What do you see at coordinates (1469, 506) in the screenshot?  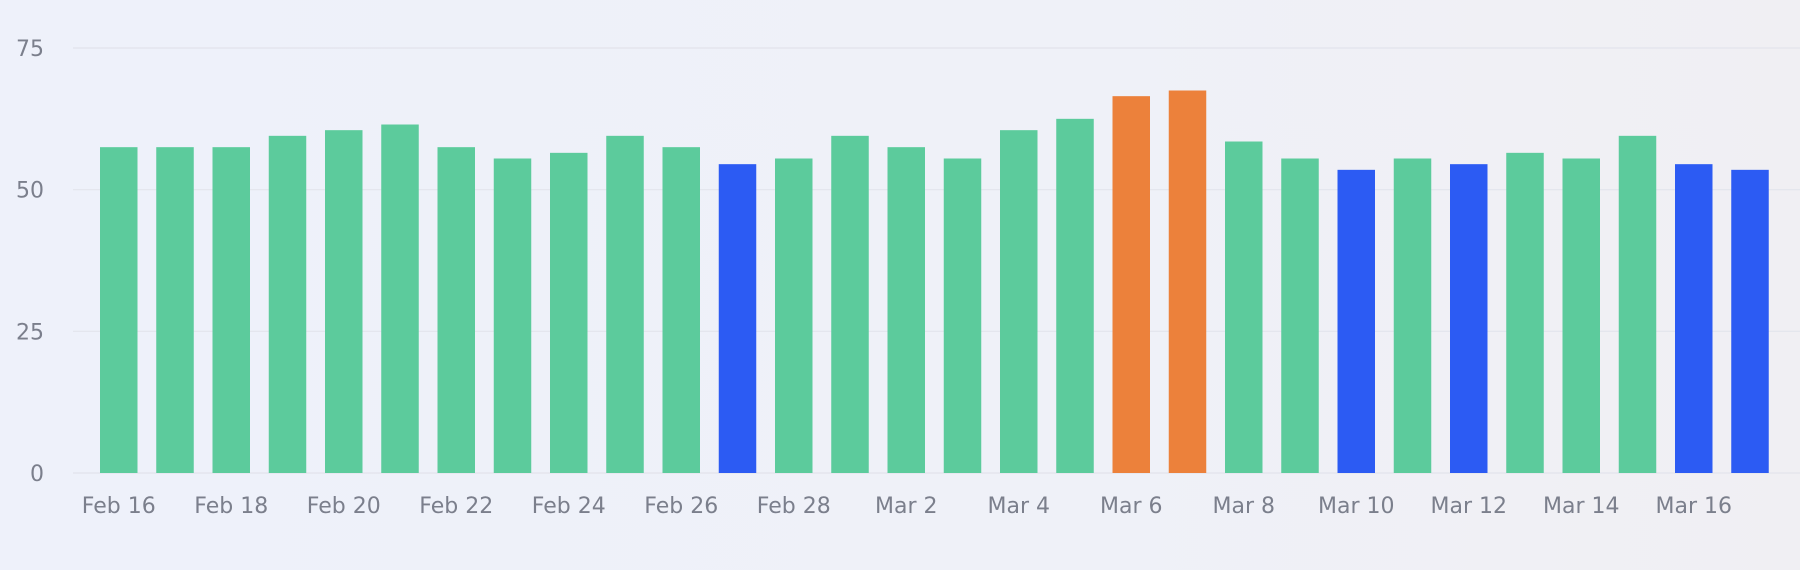 I see `x-tick-label: Mar 12` at bounding box center [1469, 506].